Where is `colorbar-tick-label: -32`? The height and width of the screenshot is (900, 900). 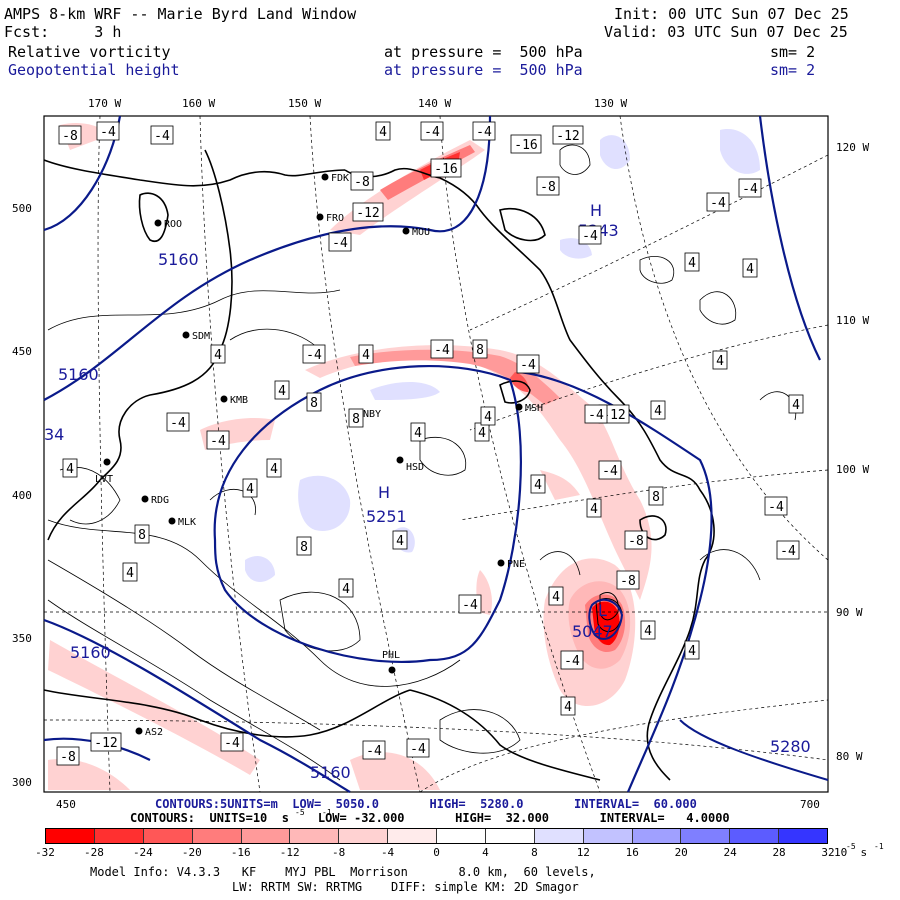
colorbar-tick-label: -32 is located at coordinates (45, 852).